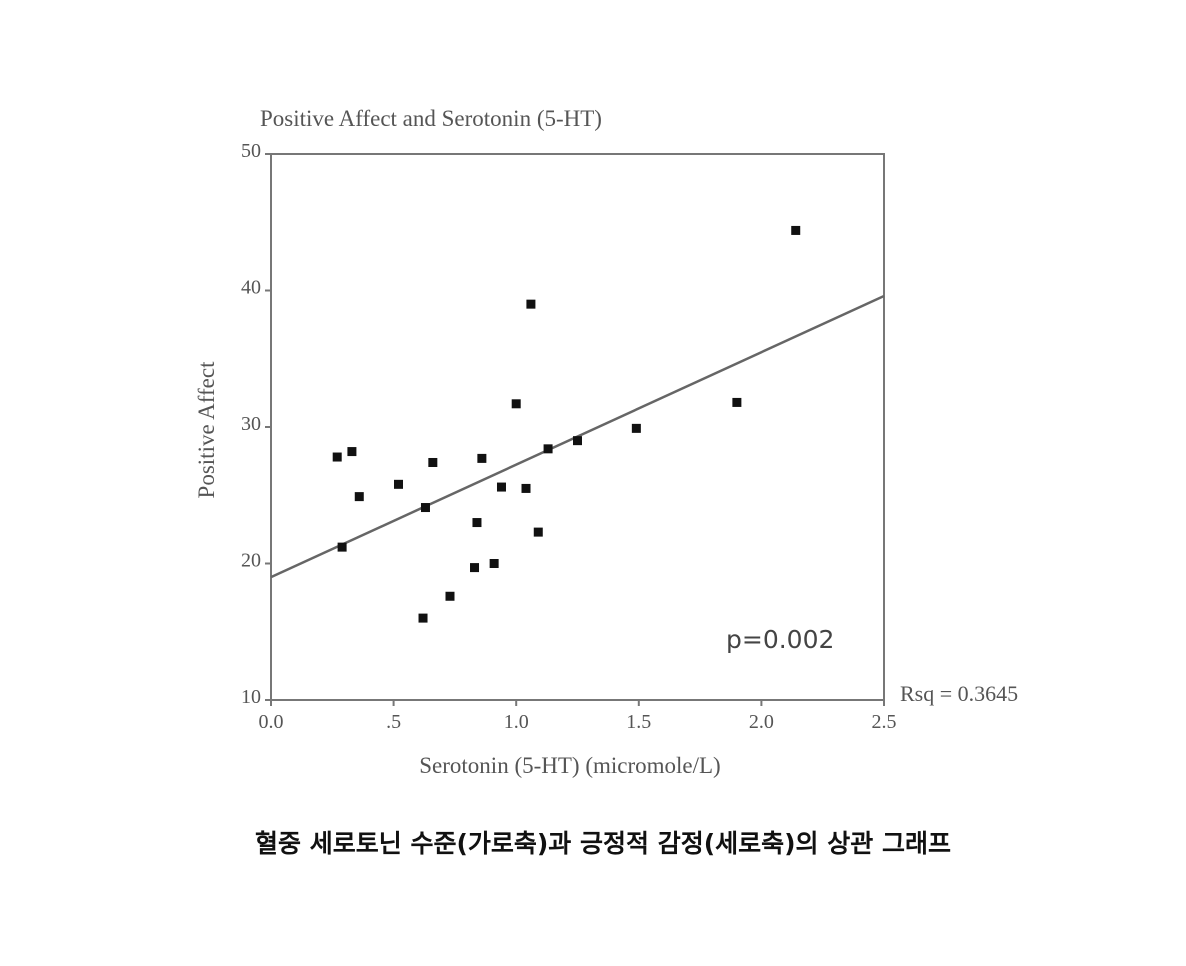  I want to click on y-axis-label: Positive Affect, so click(206, 430).